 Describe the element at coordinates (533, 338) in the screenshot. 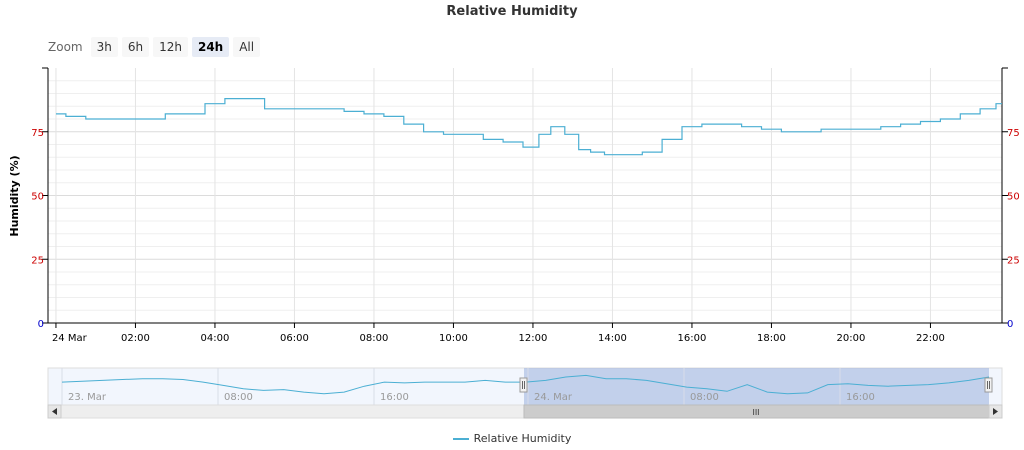

I see `x-tick-label: 12:00` at that location.